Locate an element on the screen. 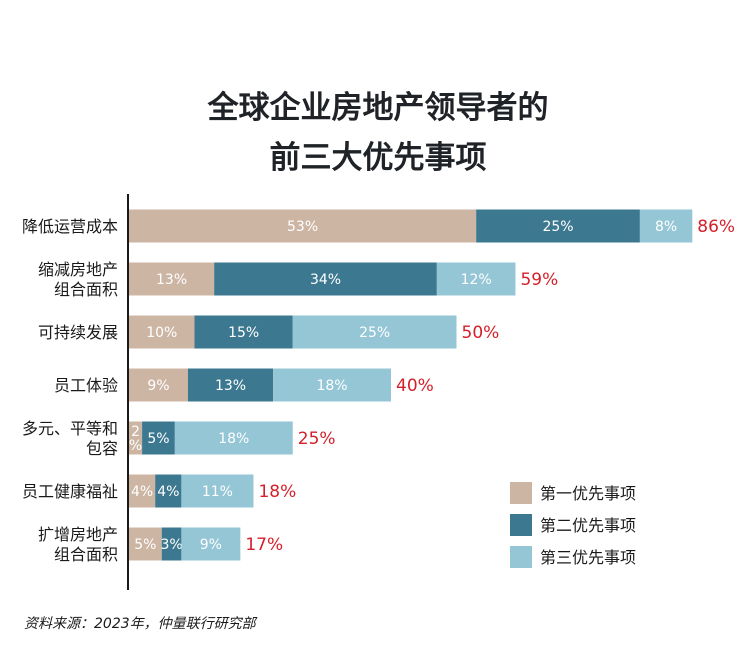 The image size is (744, 661). total-label: 40% is located at coordinates (415, 386).